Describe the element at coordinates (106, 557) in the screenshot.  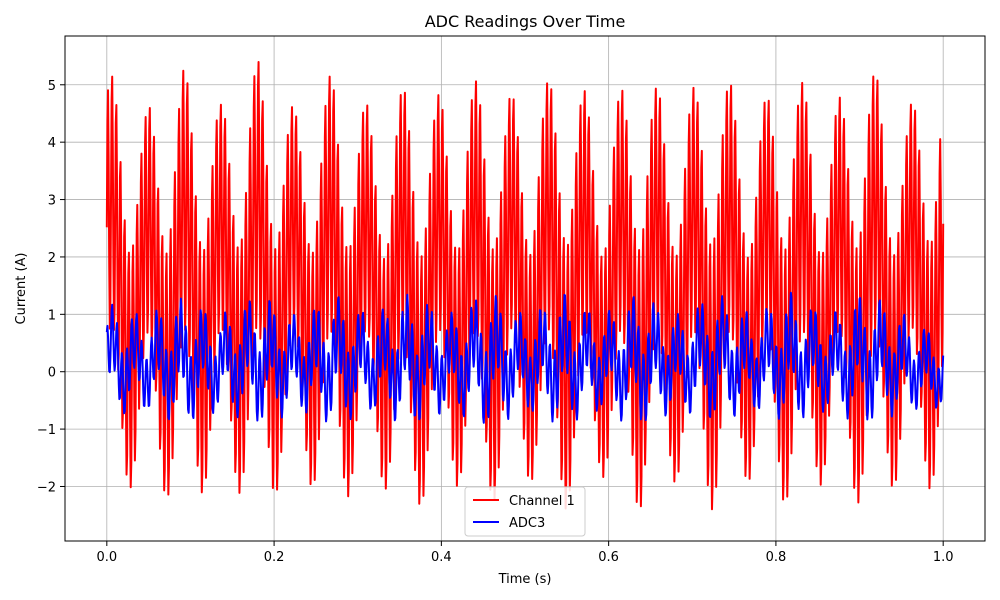
I see `x-tick-label: 0.0` at that location.